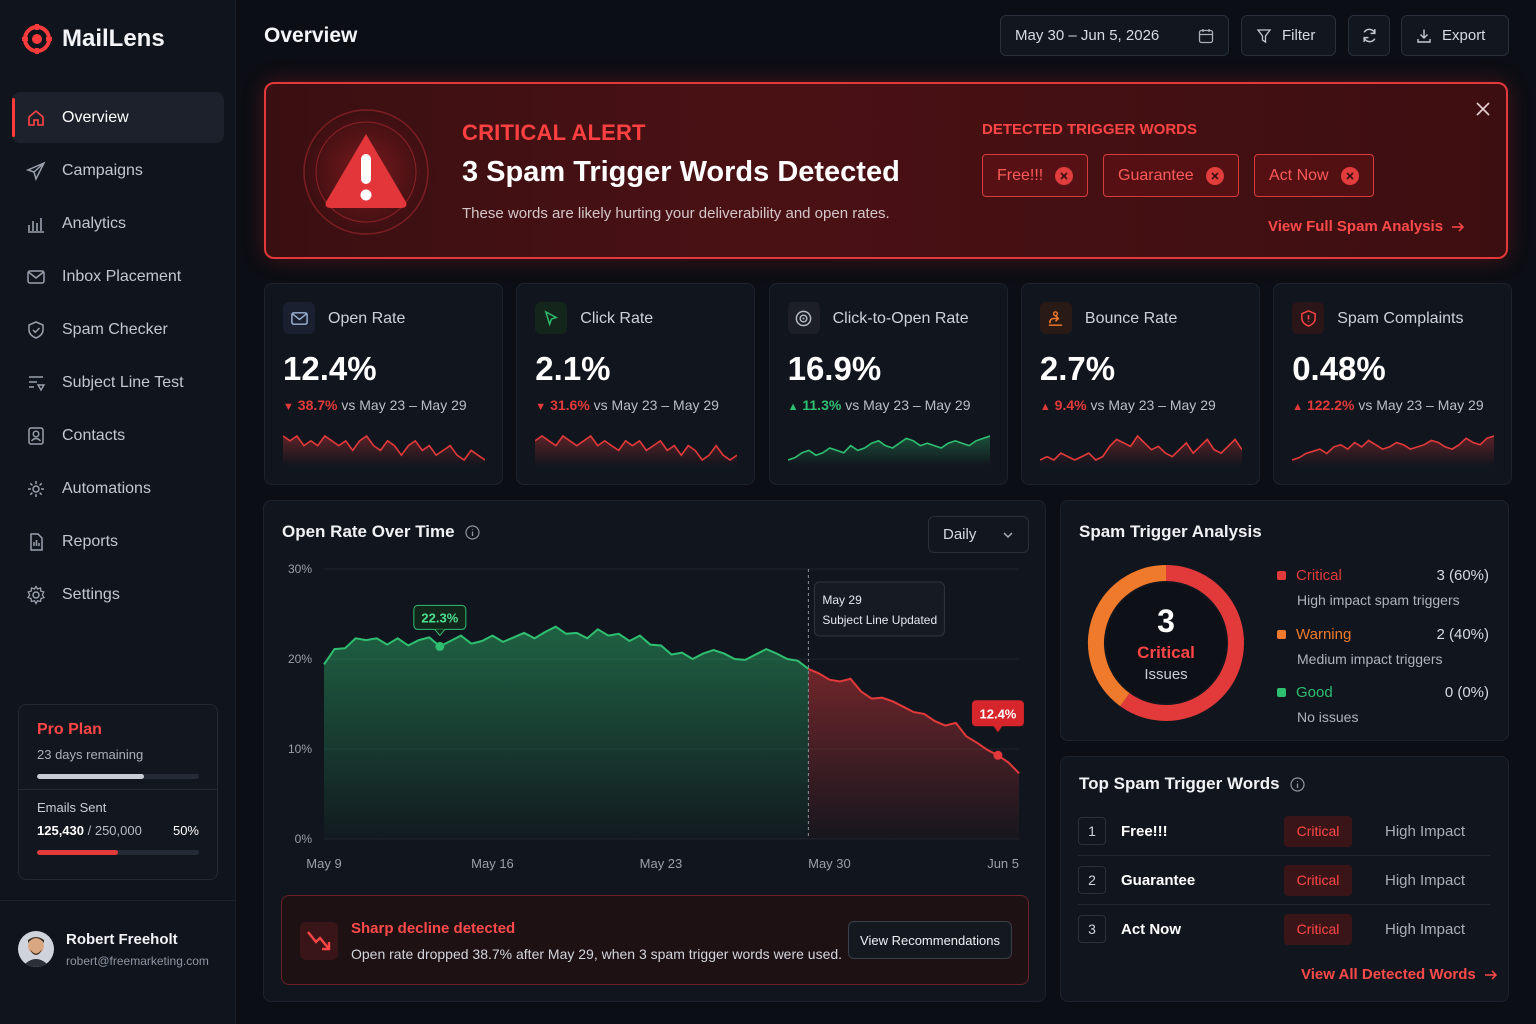 Image resolution: width=1536 pixels, height=1024 pixels. I want to click on y-tick-label: 30%, so click(300, 569).